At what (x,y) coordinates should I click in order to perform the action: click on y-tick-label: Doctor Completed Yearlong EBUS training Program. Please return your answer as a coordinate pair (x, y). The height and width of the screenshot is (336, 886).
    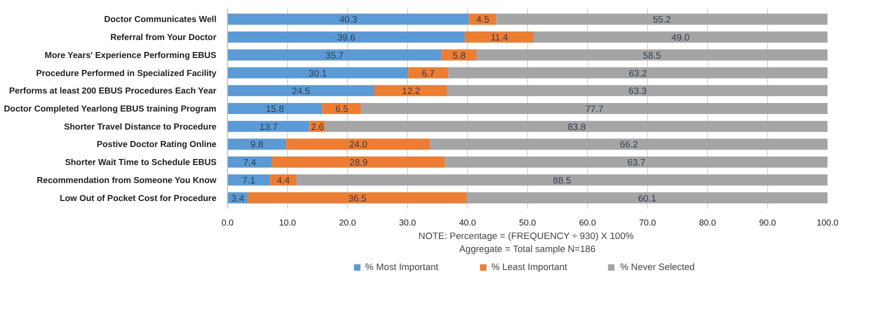
    Looking at the image, I should click on (110, 109).